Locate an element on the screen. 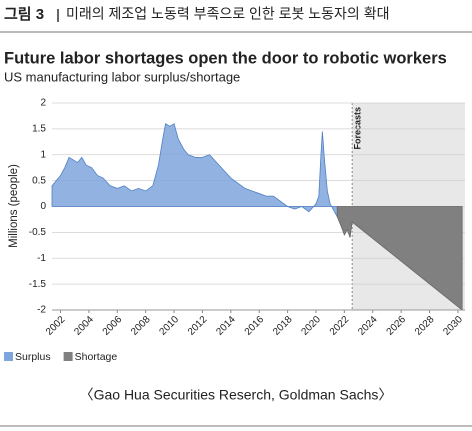 Image resolution: width=472 pixels, height=431 pixels. x-tick-label: 2030 is located at coordinates (453, 326).